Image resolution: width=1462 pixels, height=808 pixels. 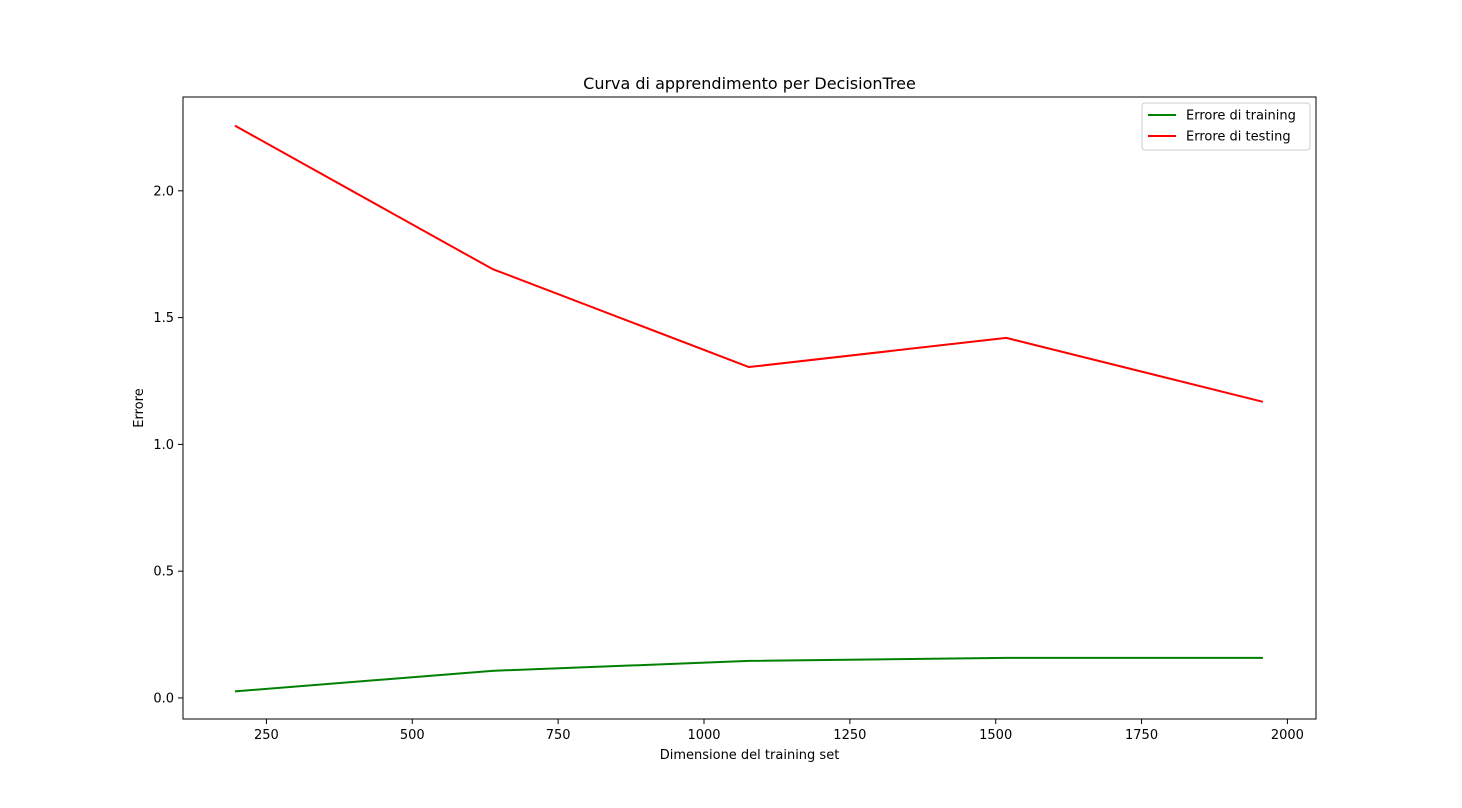 I want to click on x-tick-label: 250, so click(x=266, y=735).